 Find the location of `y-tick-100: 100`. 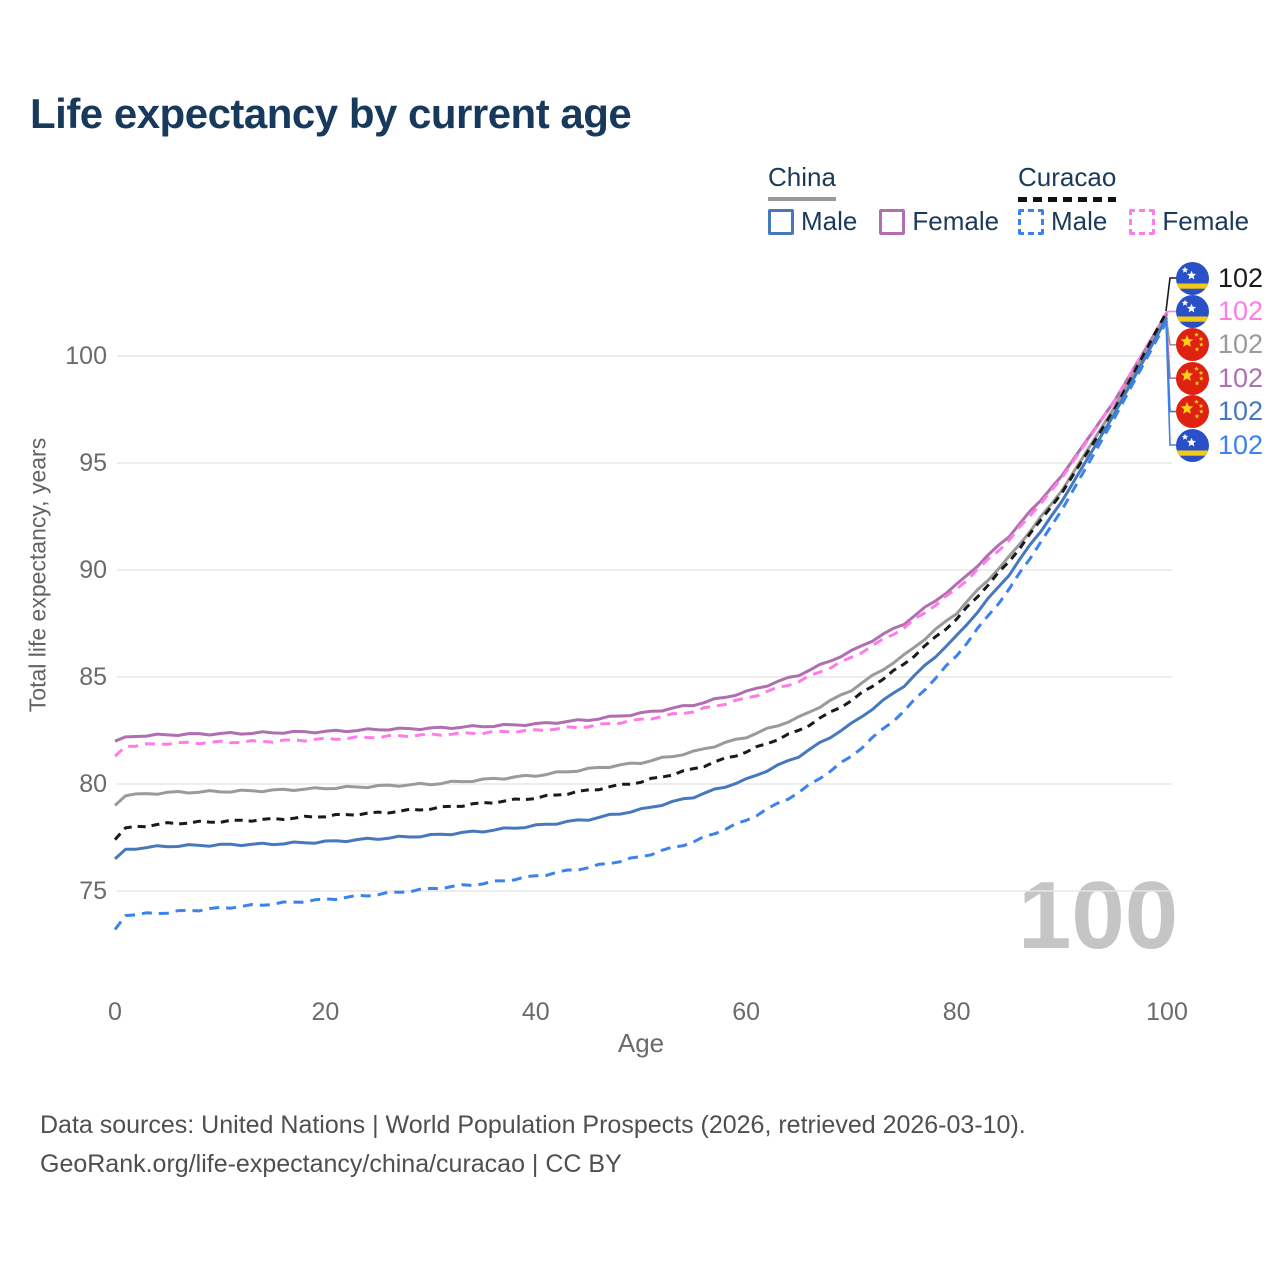

y-tick-100: 100 is located at coordinates (86, 356).